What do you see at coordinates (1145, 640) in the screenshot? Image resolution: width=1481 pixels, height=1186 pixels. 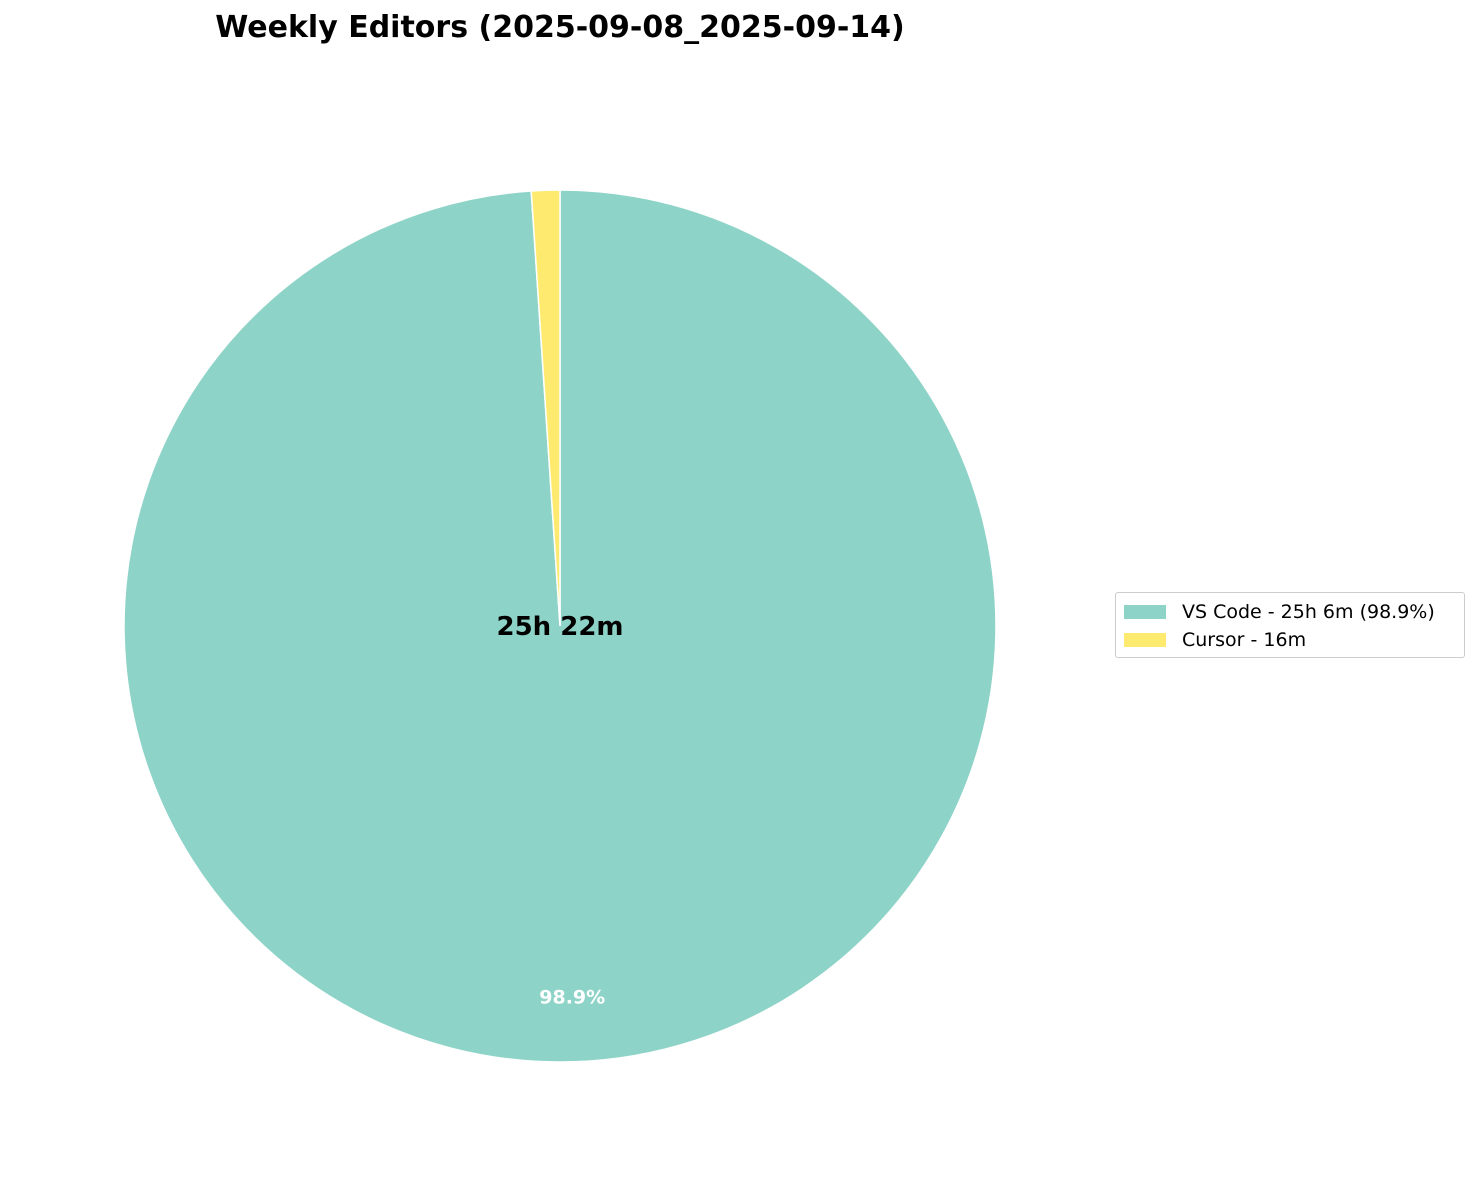 I see `legend-swatch-cursor` at bounding box center [1145, 640].